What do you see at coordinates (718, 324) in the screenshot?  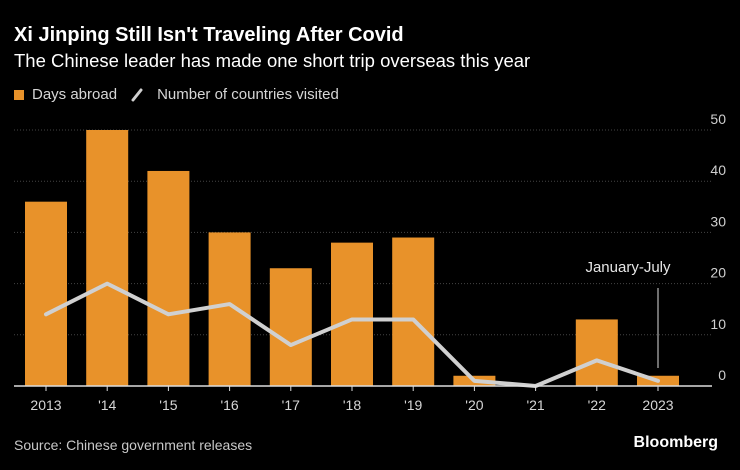 I see `y-tick-label: 10` at bounding box center [718, 324].